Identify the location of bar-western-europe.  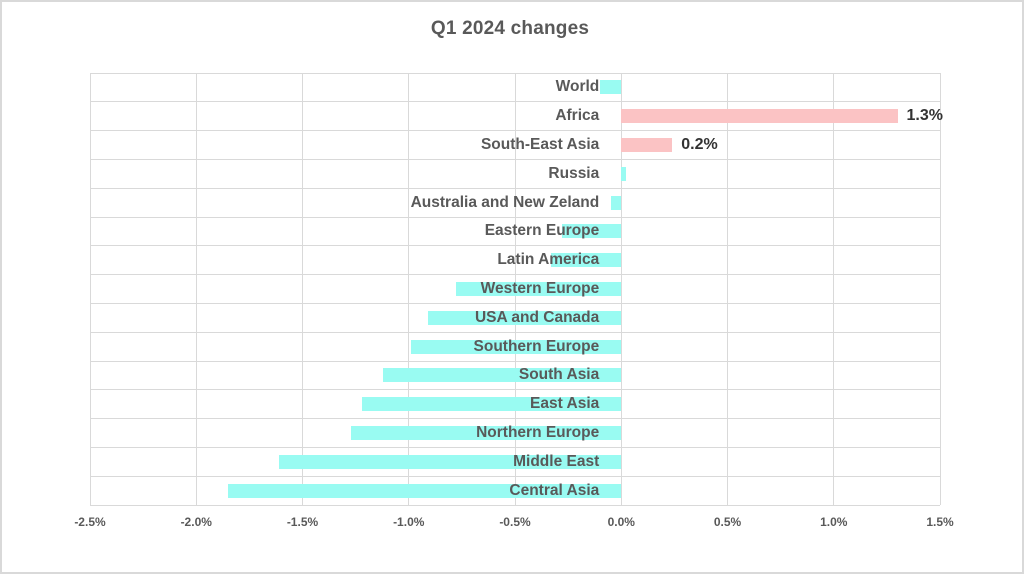
(538, 289).